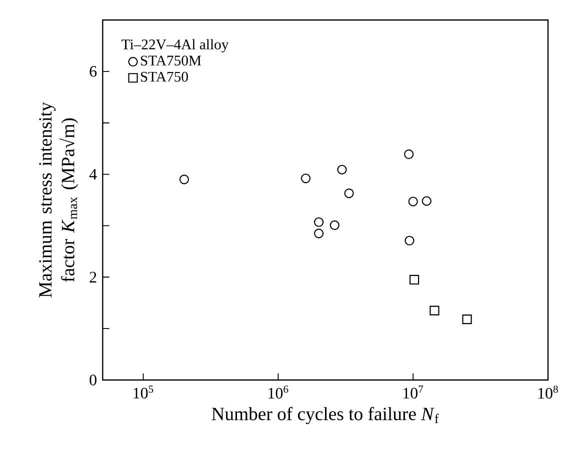 Image resolution: width=580 pixels, height=449 pixels. Describe the element at coordinates (414, 392) in the screenshot. I see `x-tick-label: 10$^{7}$` at that location.